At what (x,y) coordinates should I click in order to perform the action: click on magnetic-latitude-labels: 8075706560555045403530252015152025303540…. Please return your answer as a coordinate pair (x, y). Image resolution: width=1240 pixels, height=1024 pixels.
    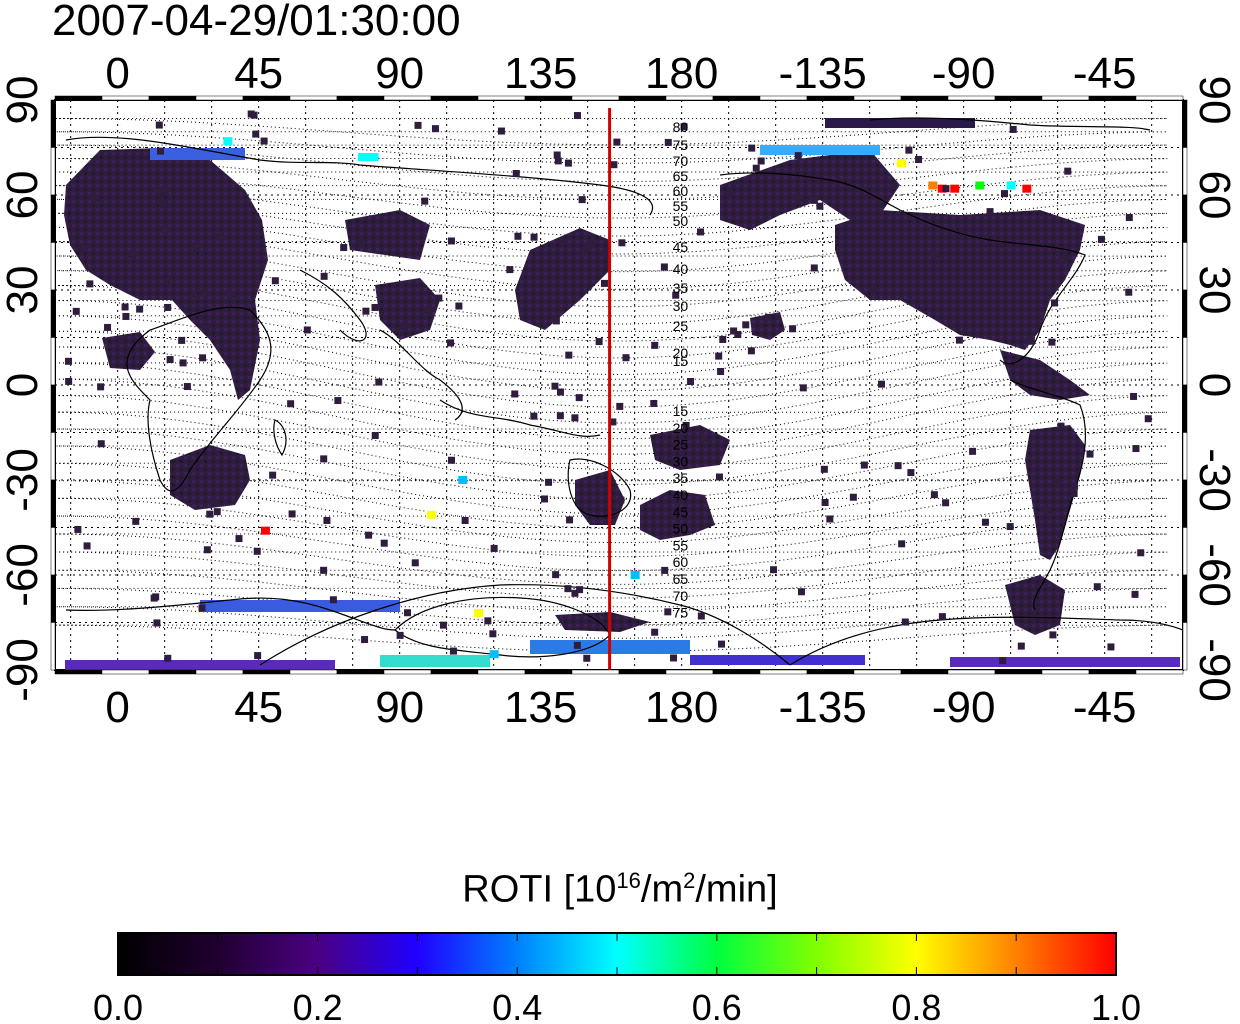
    Looking at the image, I should click on (681, 370).